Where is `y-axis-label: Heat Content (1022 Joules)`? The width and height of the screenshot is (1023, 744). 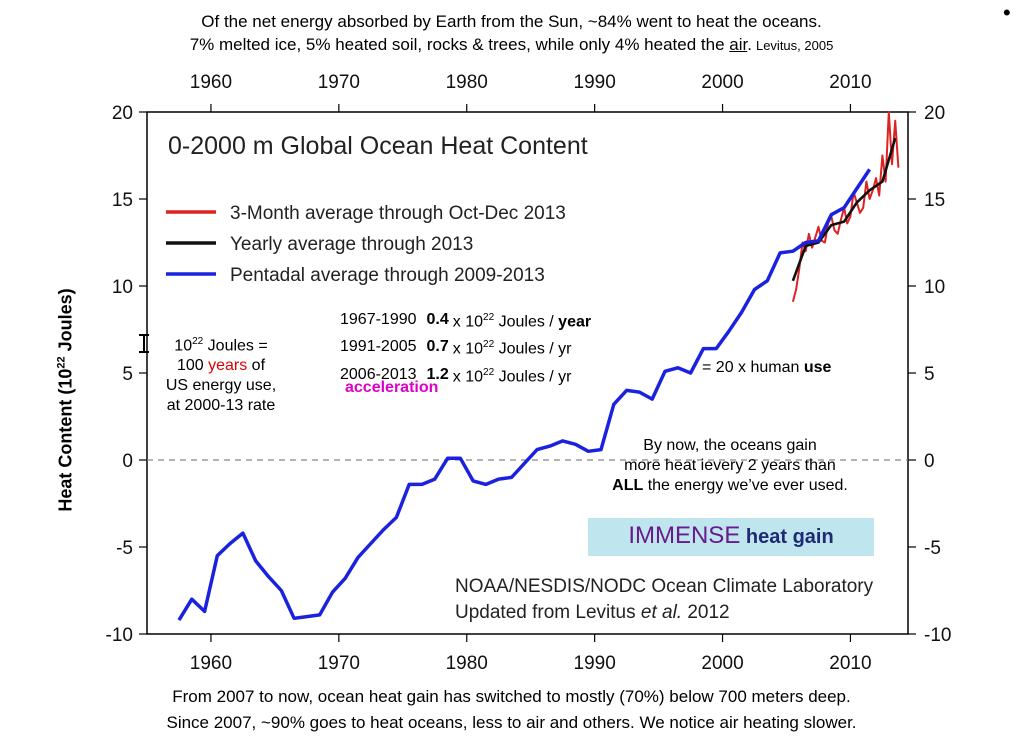
y-axis-label: Heat Content (1022 Joules) is located at coordinates (66, 399).